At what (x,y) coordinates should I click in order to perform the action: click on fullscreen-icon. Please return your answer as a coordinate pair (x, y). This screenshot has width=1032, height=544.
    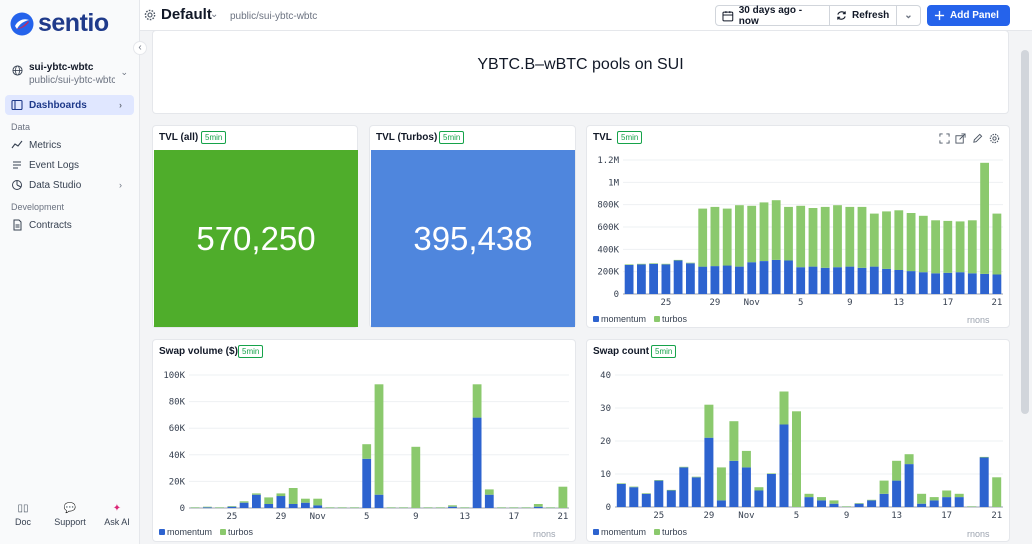
    Looking at the image, I should click on (944, 138).